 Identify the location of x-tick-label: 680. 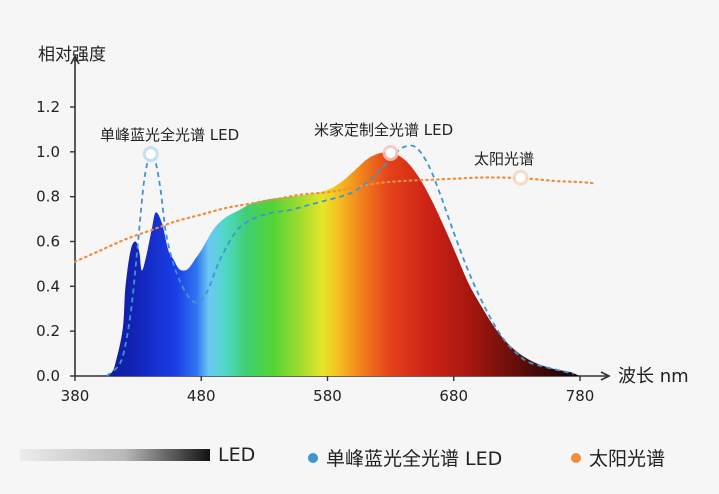
(453, 396).